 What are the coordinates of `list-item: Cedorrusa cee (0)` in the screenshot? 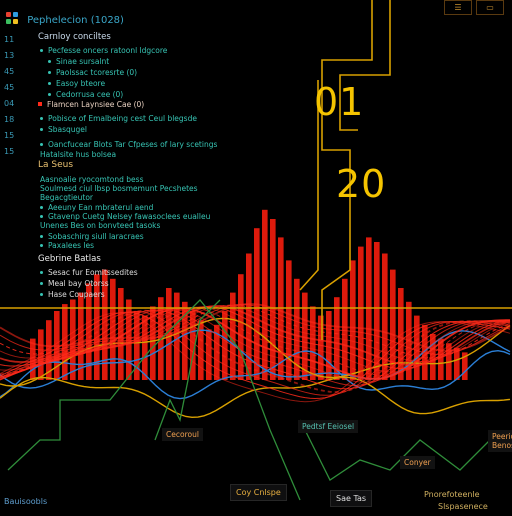 It's located at (85, 94).